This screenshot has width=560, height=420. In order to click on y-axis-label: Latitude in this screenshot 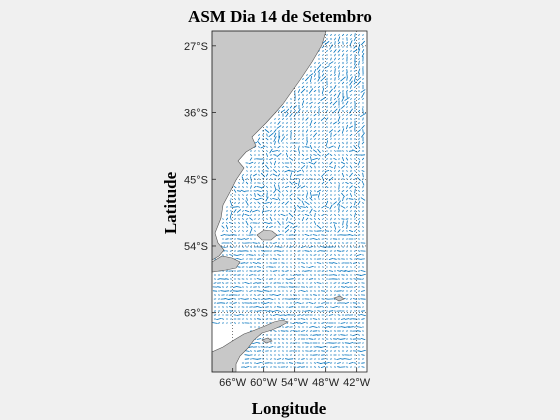, I will do `click(171, 203)`.